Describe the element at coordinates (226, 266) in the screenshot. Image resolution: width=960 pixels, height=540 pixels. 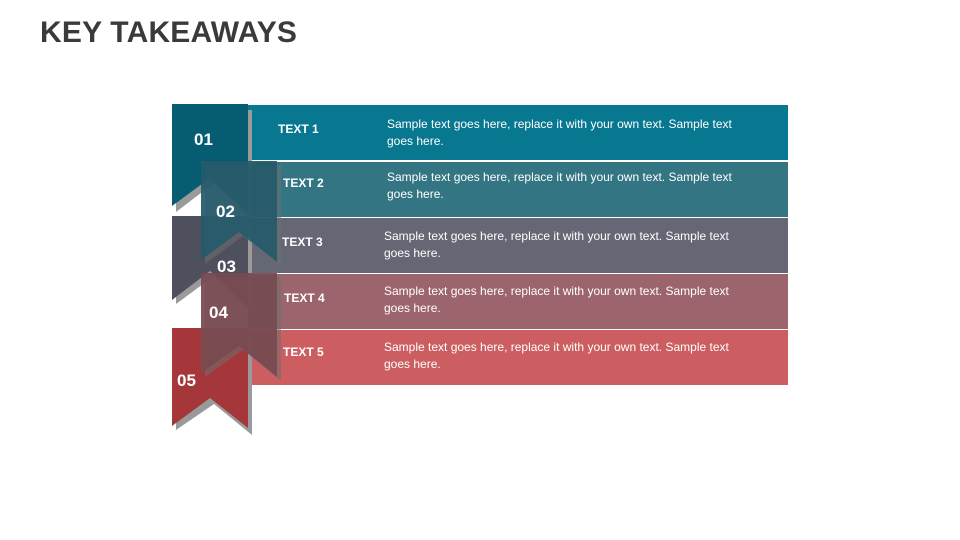
I see `marker-number-3: 03` at that location.